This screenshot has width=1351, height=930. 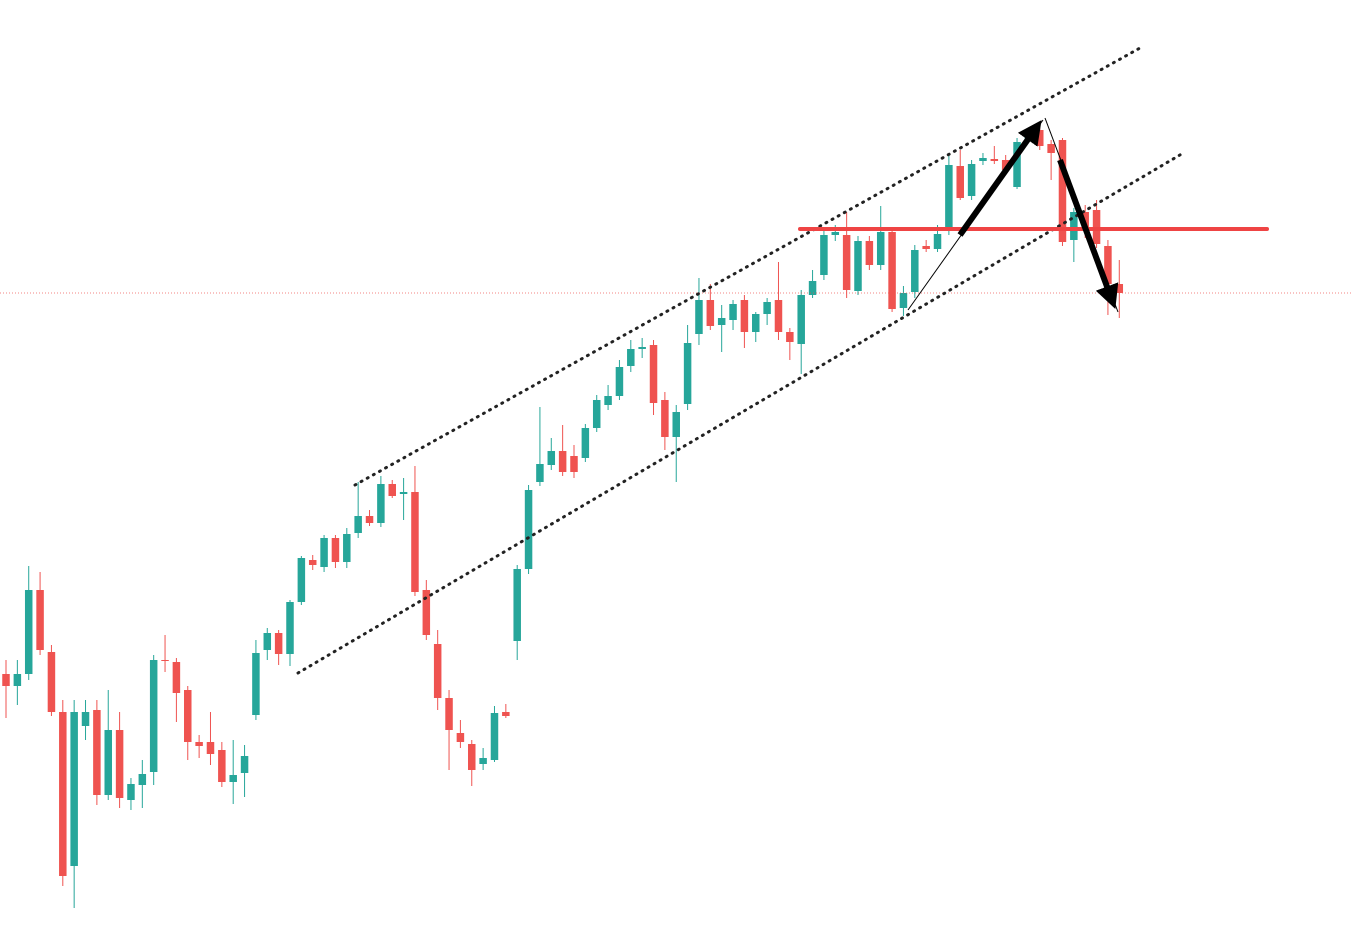 What do you see at coordinates (1088, 233) in the screenshot?
I see `arrow-down` at bounding box center [1088, 233].